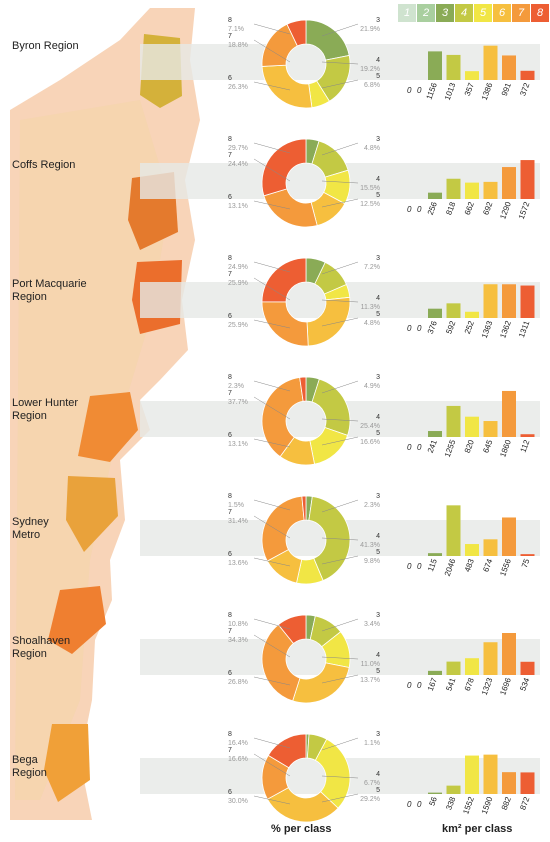  Describe the element at coordinates (238, 521) in the screenshot. I see `pie-percent-label: 31.4%` at that location.